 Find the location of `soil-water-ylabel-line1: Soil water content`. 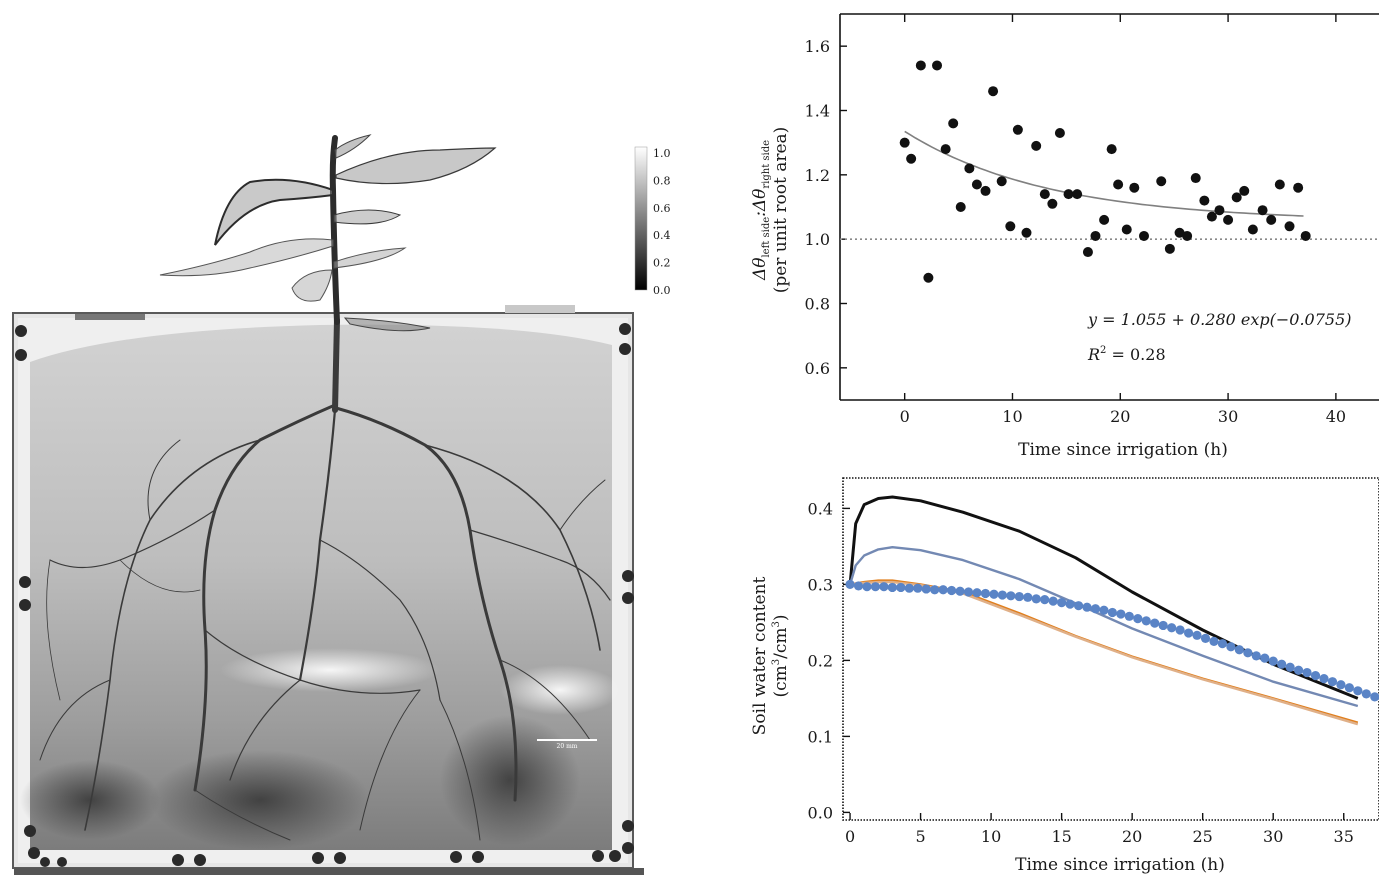

soil-water-ylabel-line1: Soil water content is located at coordinates (760, 656).